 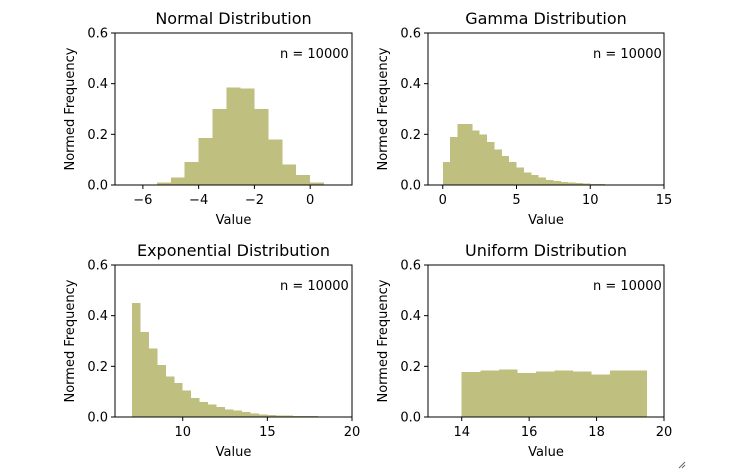 I want to click on resize-grip-icon, so click(x=682, y=465).